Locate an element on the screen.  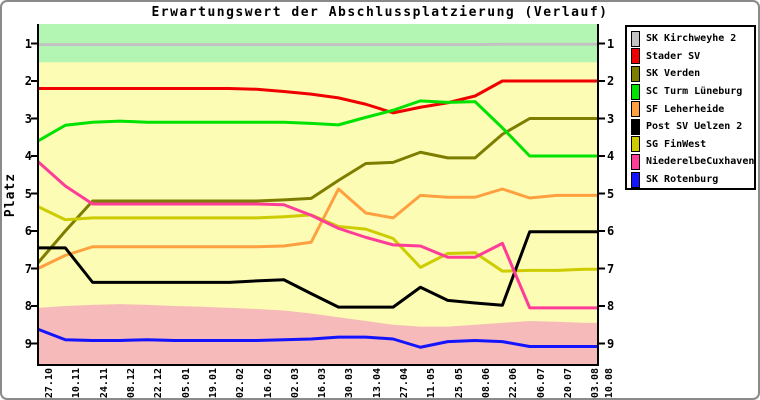
y-tick-label-right: 3 is located at coordinates (611, 118).